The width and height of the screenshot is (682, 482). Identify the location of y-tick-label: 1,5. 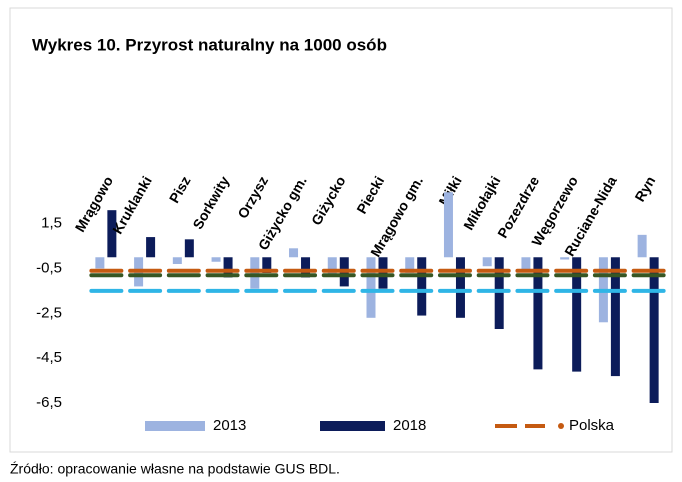
(51, 223).